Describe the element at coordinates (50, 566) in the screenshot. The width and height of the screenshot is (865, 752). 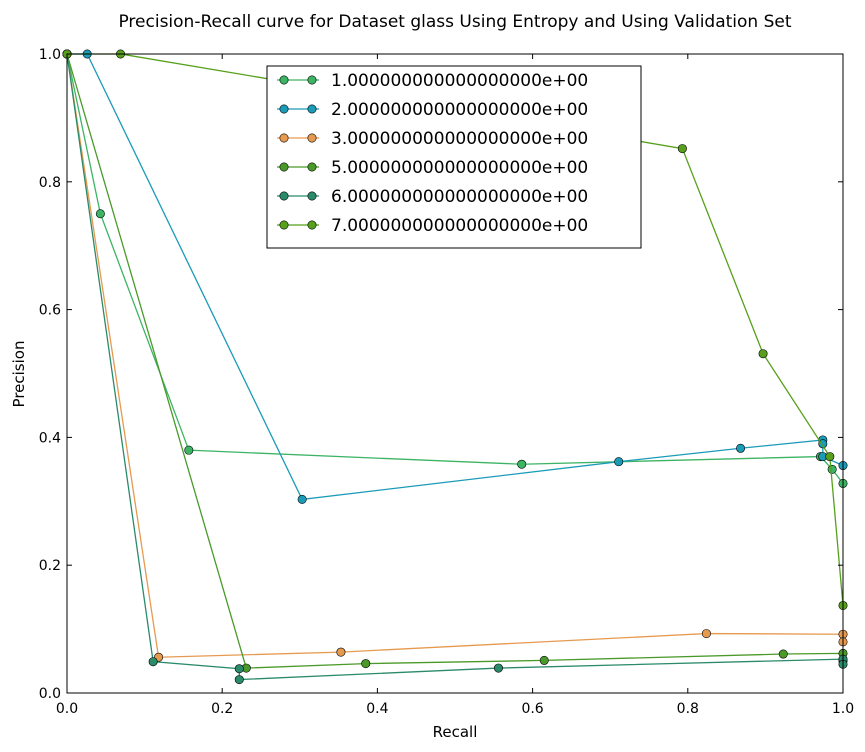
I see `y-tick-label: 0.2` at that location.